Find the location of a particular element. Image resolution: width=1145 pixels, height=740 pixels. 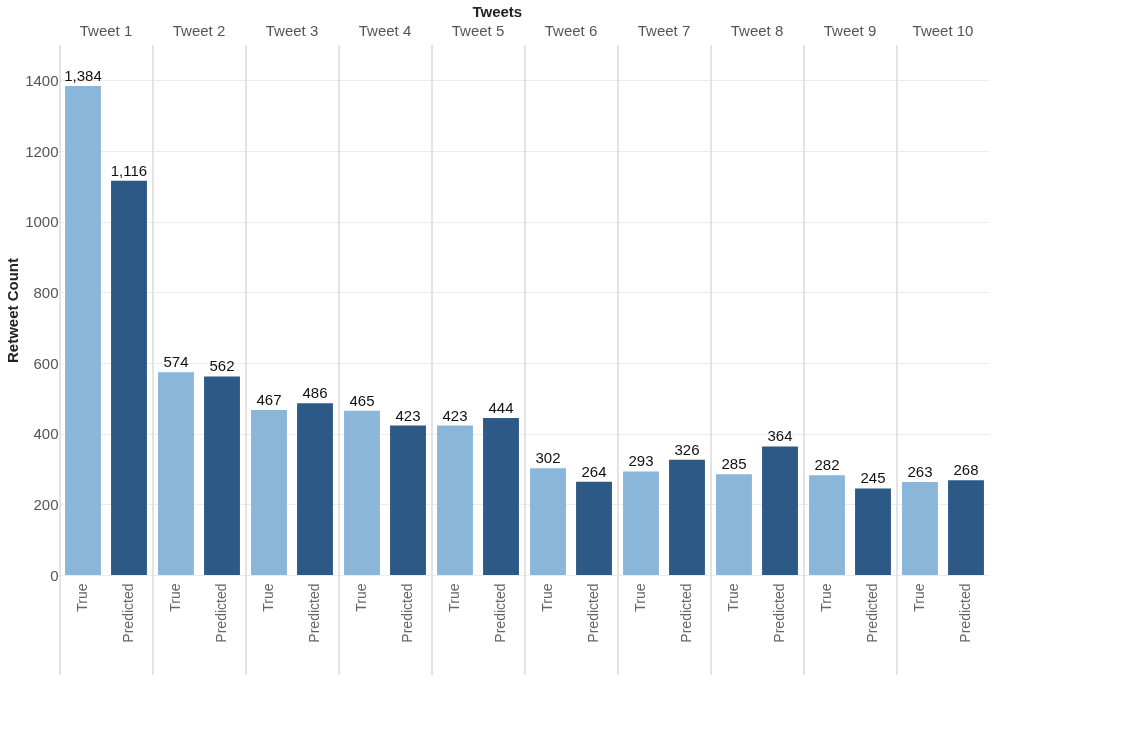

x-tick-label: Tweet 7 is located at coordinates (664, 30).